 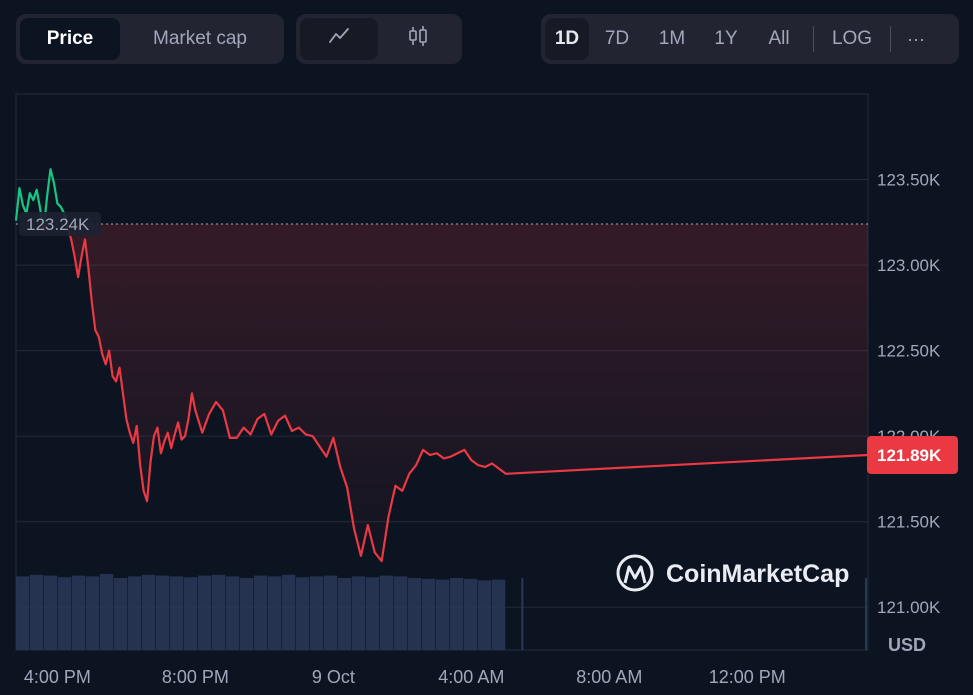 I want to click on candlestick-button, so click(x=418, y=39).